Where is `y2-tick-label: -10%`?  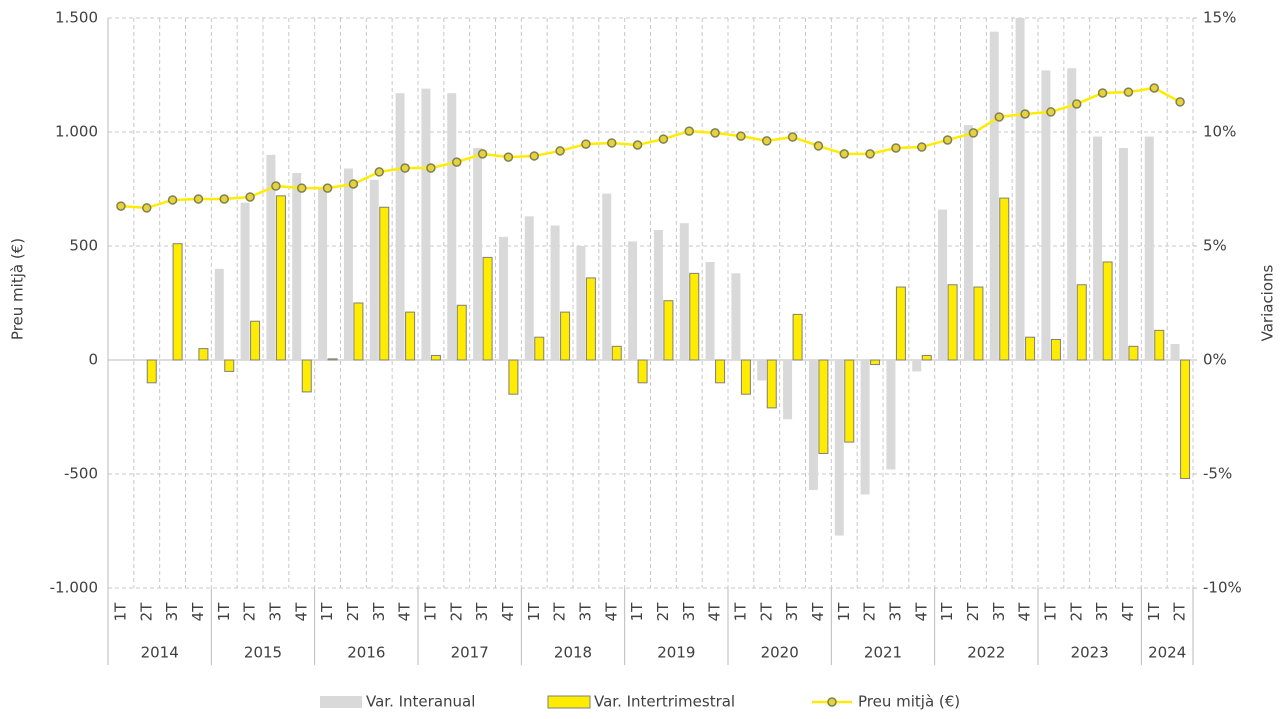
y2-tick-label: -10% is located at coordinates (1222, 588).